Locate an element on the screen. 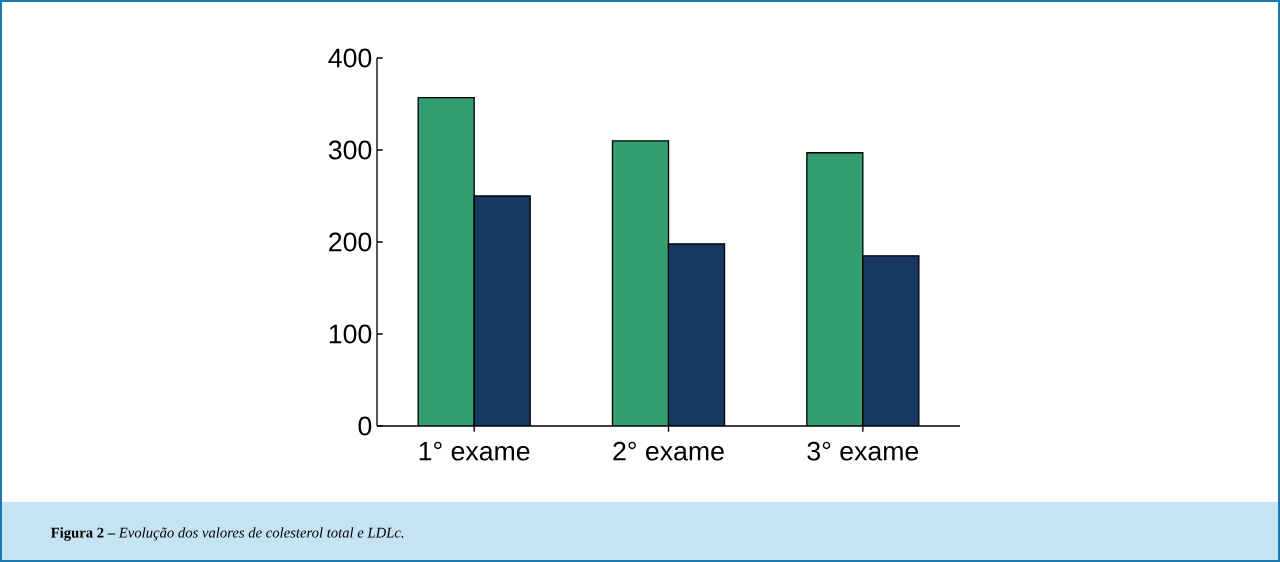 The width and height of the screenshot is (1280, 562). text: Figura 2 – Evolução dos valores de colesterol total e LDLc. is located at coordinates (227, 534).